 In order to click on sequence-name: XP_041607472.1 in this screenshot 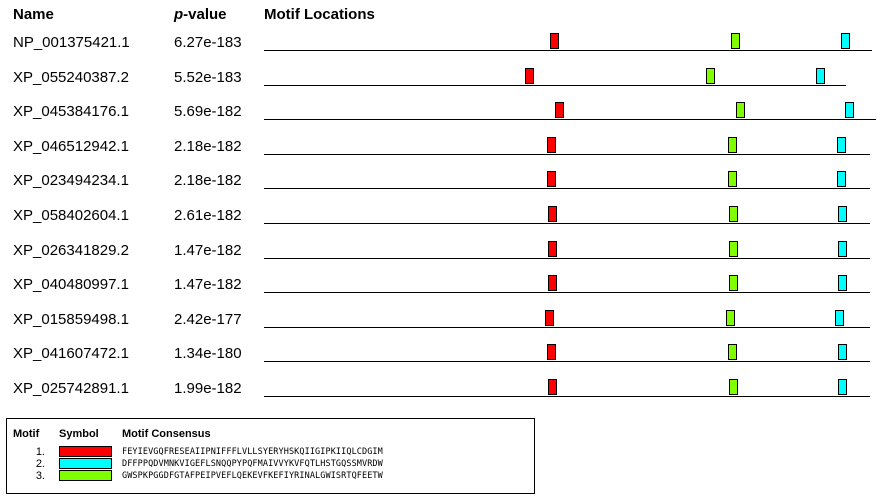, I will do `click(71, 354)`.